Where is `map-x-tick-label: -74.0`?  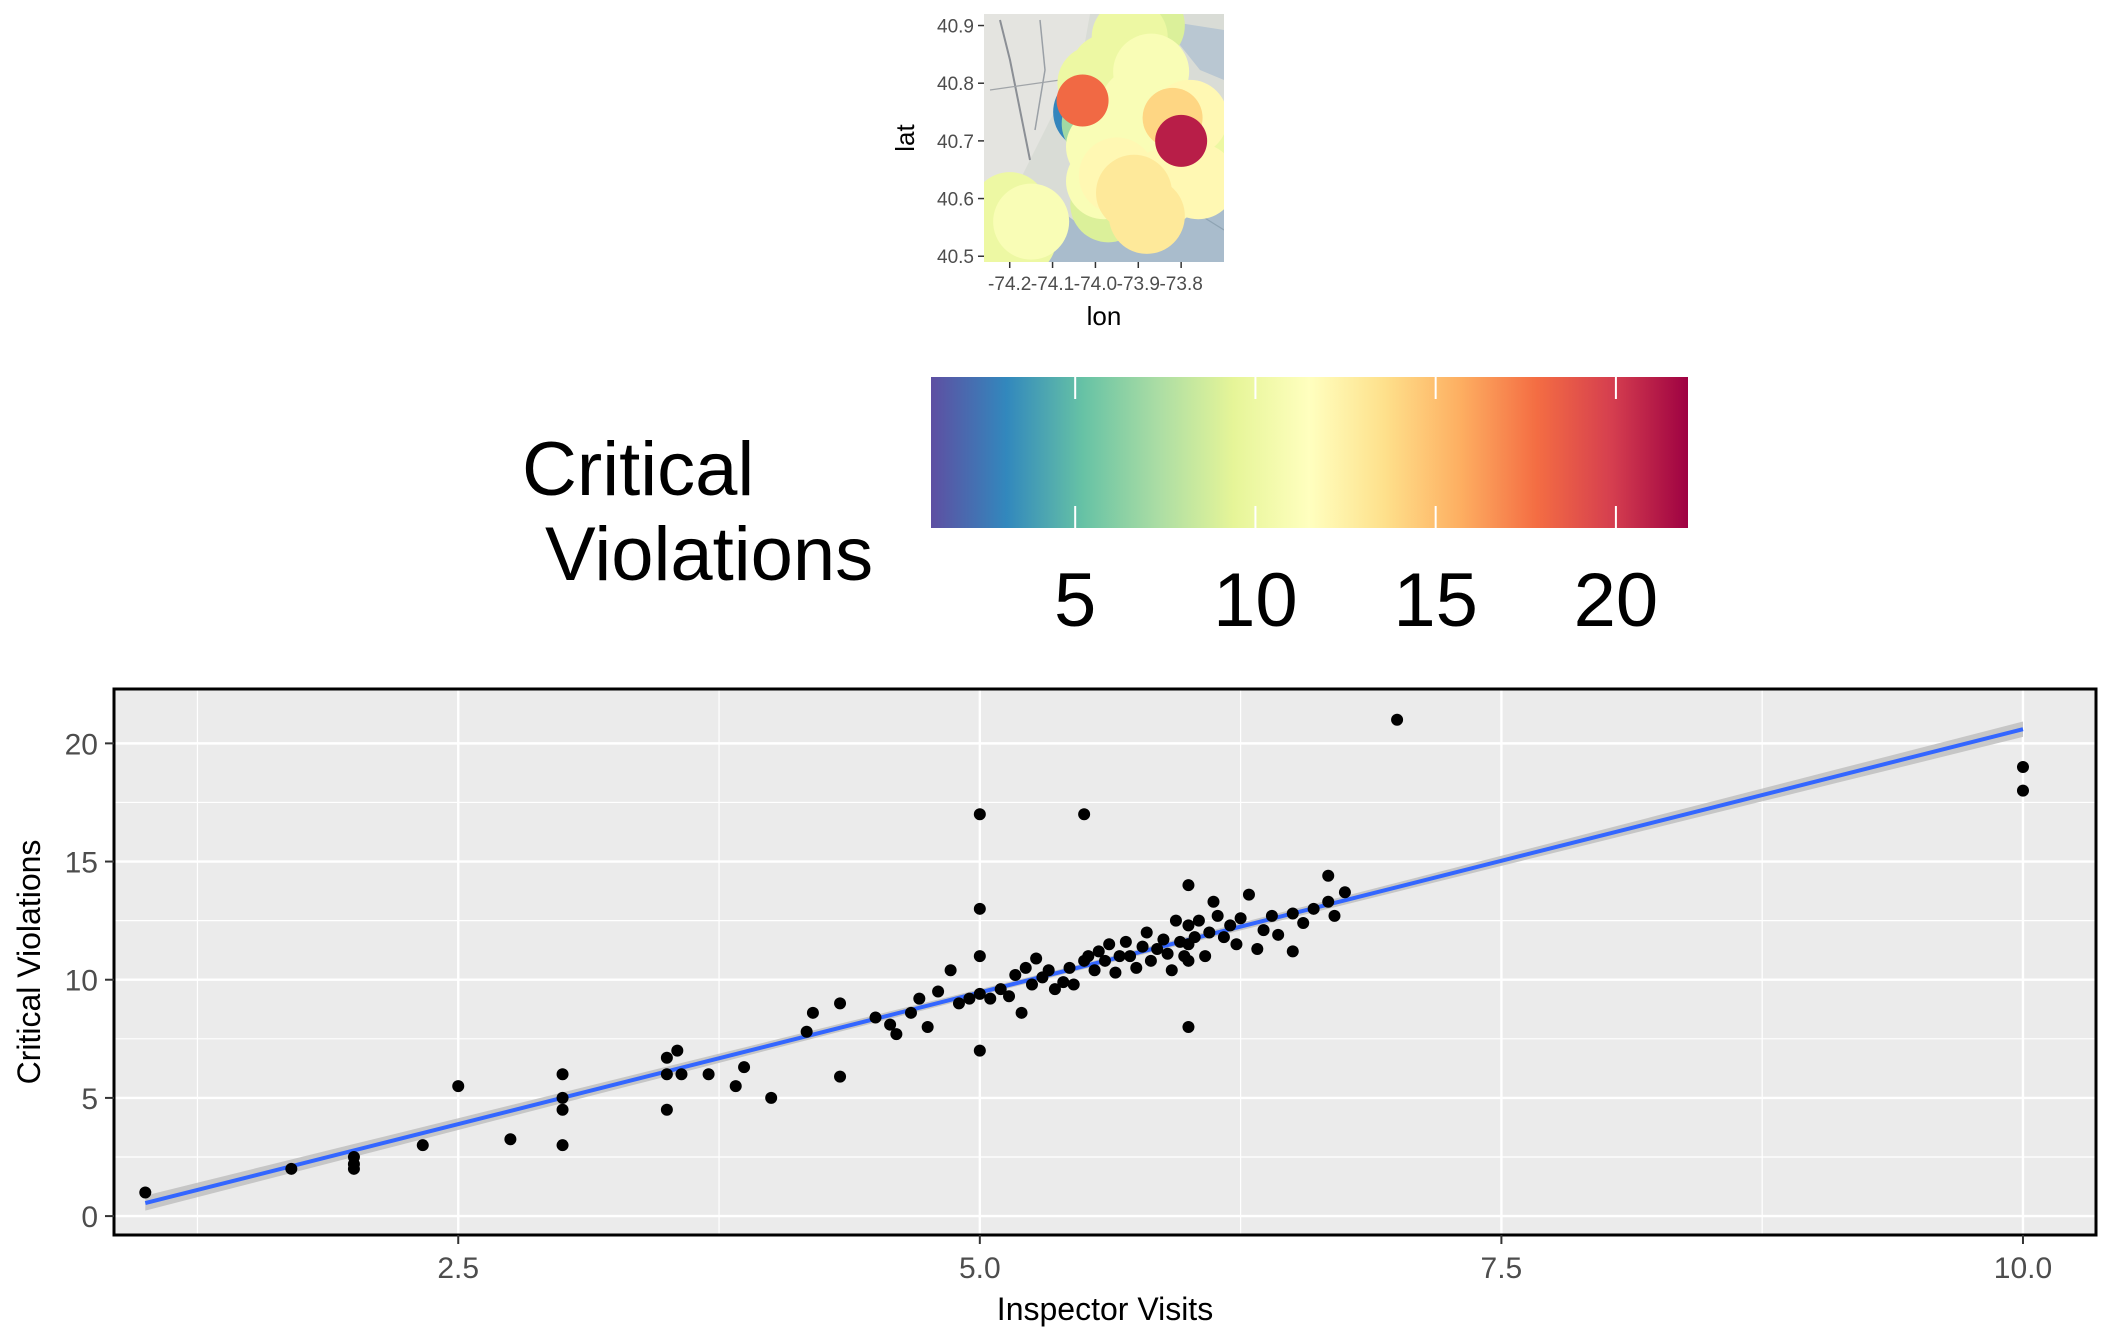
map-x-tick-label: -74.0 is located at coordinates (1095, 284).